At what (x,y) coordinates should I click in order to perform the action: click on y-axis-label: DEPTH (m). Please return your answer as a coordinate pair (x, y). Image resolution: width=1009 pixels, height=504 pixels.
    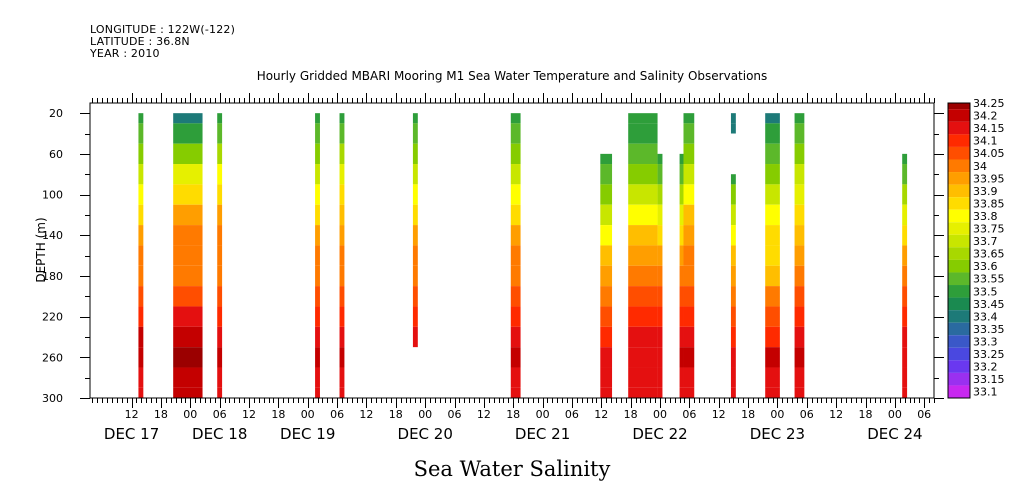
    Looking at the image, I should click on (41, 249).